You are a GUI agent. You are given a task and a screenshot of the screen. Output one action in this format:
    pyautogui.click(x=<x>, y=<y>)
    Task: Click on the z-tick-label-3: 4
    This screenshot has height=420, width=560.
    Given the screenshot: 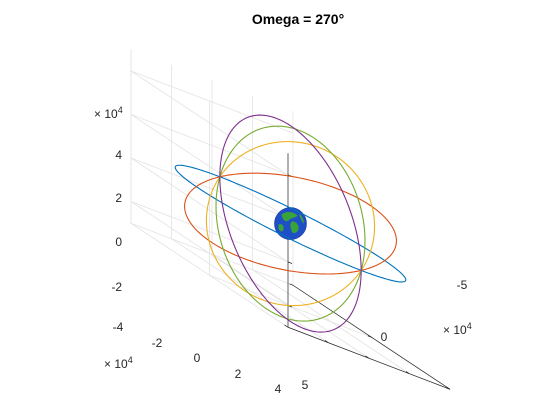 What is the action you would take?
    pyautogui.click(x=118, y=155)
    